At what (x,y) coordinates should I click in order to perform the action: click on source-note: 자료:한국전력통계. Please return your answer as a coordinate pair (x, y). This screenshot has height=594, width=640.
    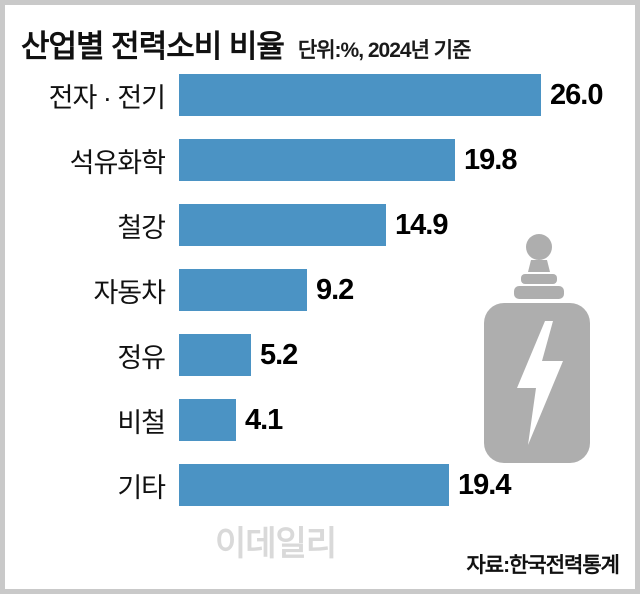
    Looking at the image, I should click on (543, 565).